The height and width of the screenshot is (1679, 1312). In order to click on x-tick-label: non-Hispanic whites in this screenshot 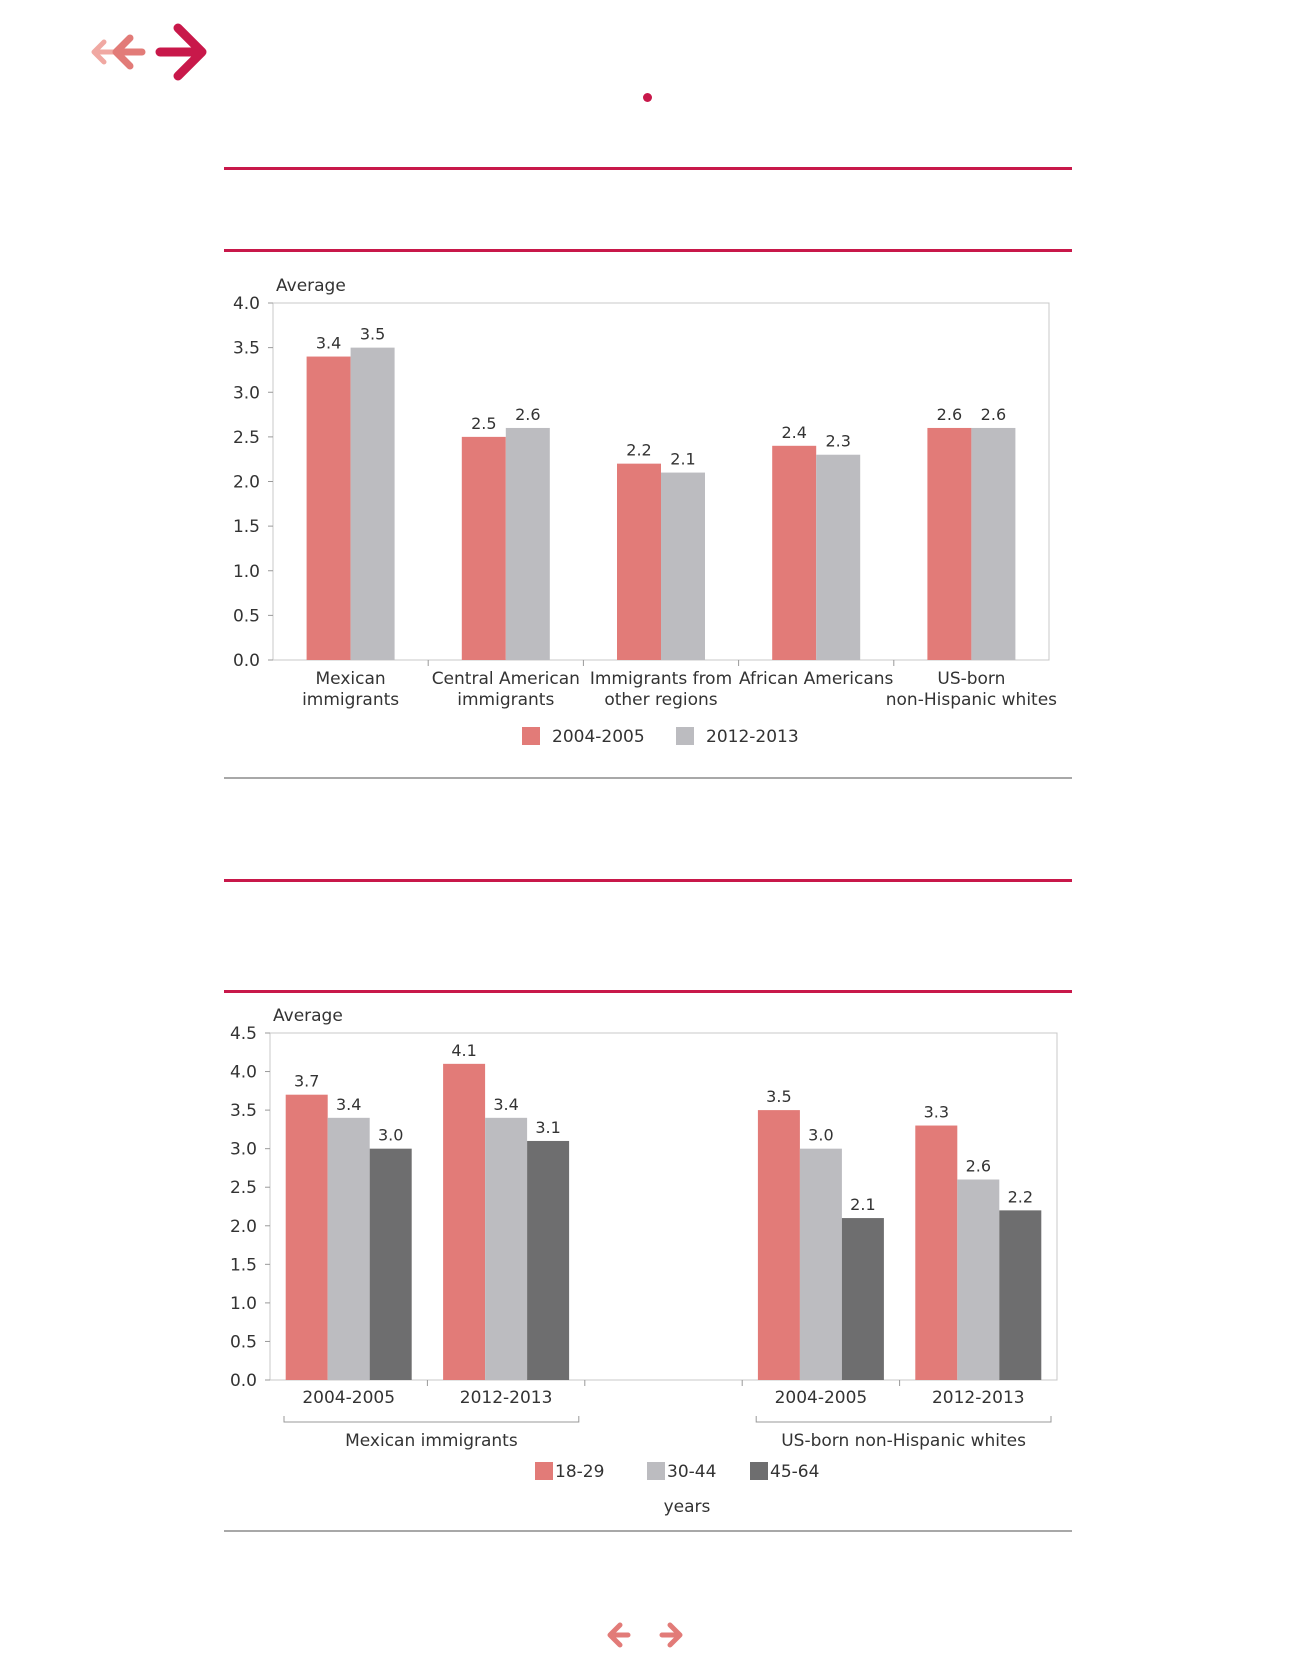, I will do `click(971, 700)`.